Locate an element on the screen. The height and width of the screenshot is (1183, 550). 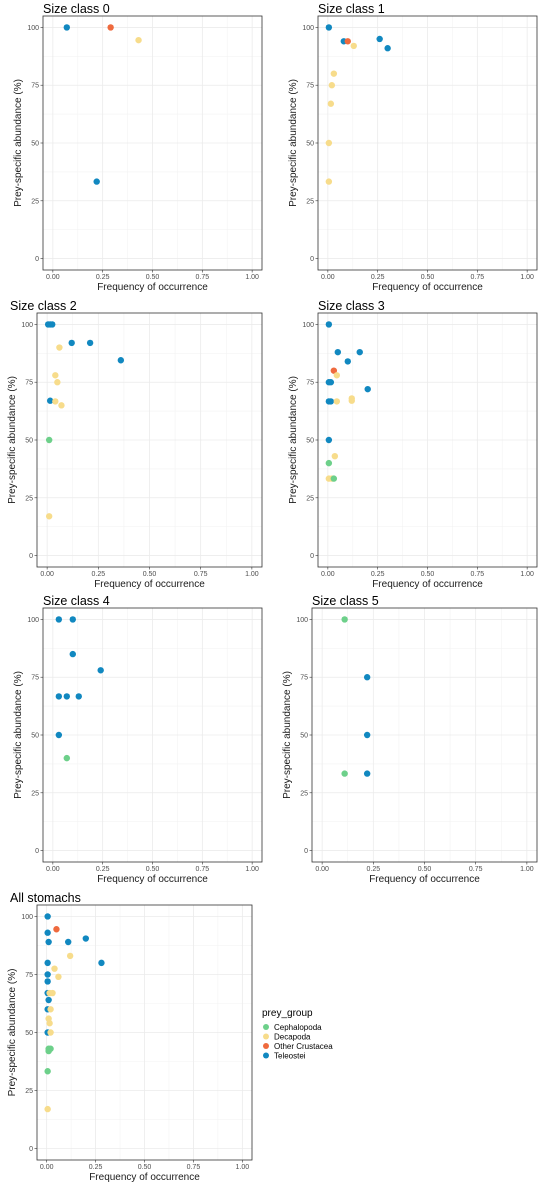
y-tick-label: 25 is located at coordinates (29, 1091).